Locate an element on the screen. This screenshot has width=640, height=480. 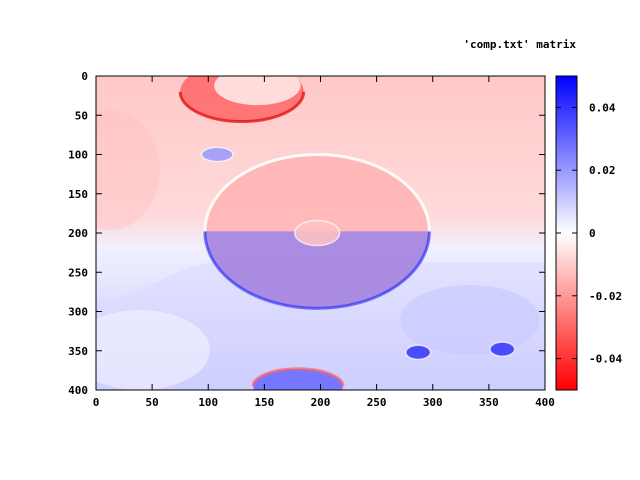
colorbar-tick-label: 0.04 is located at coordinates (602, 107).